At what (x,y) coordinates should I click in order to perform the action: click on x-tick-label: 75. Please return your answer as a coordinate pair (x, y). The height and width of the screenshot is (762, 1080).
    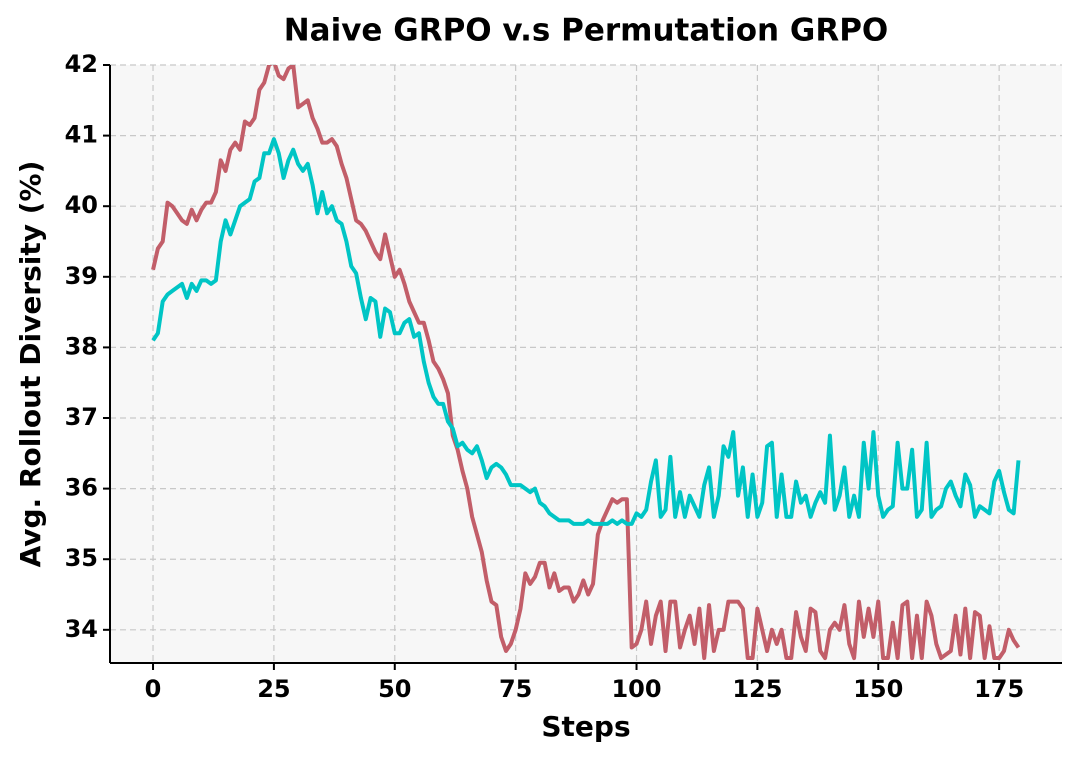
    Looking at the image, I should click on (515, 689).